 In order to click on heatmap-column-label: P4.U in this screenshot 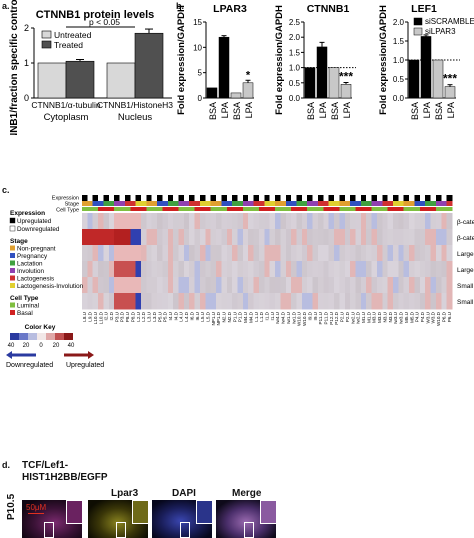, I will do `click(417, 317)`.